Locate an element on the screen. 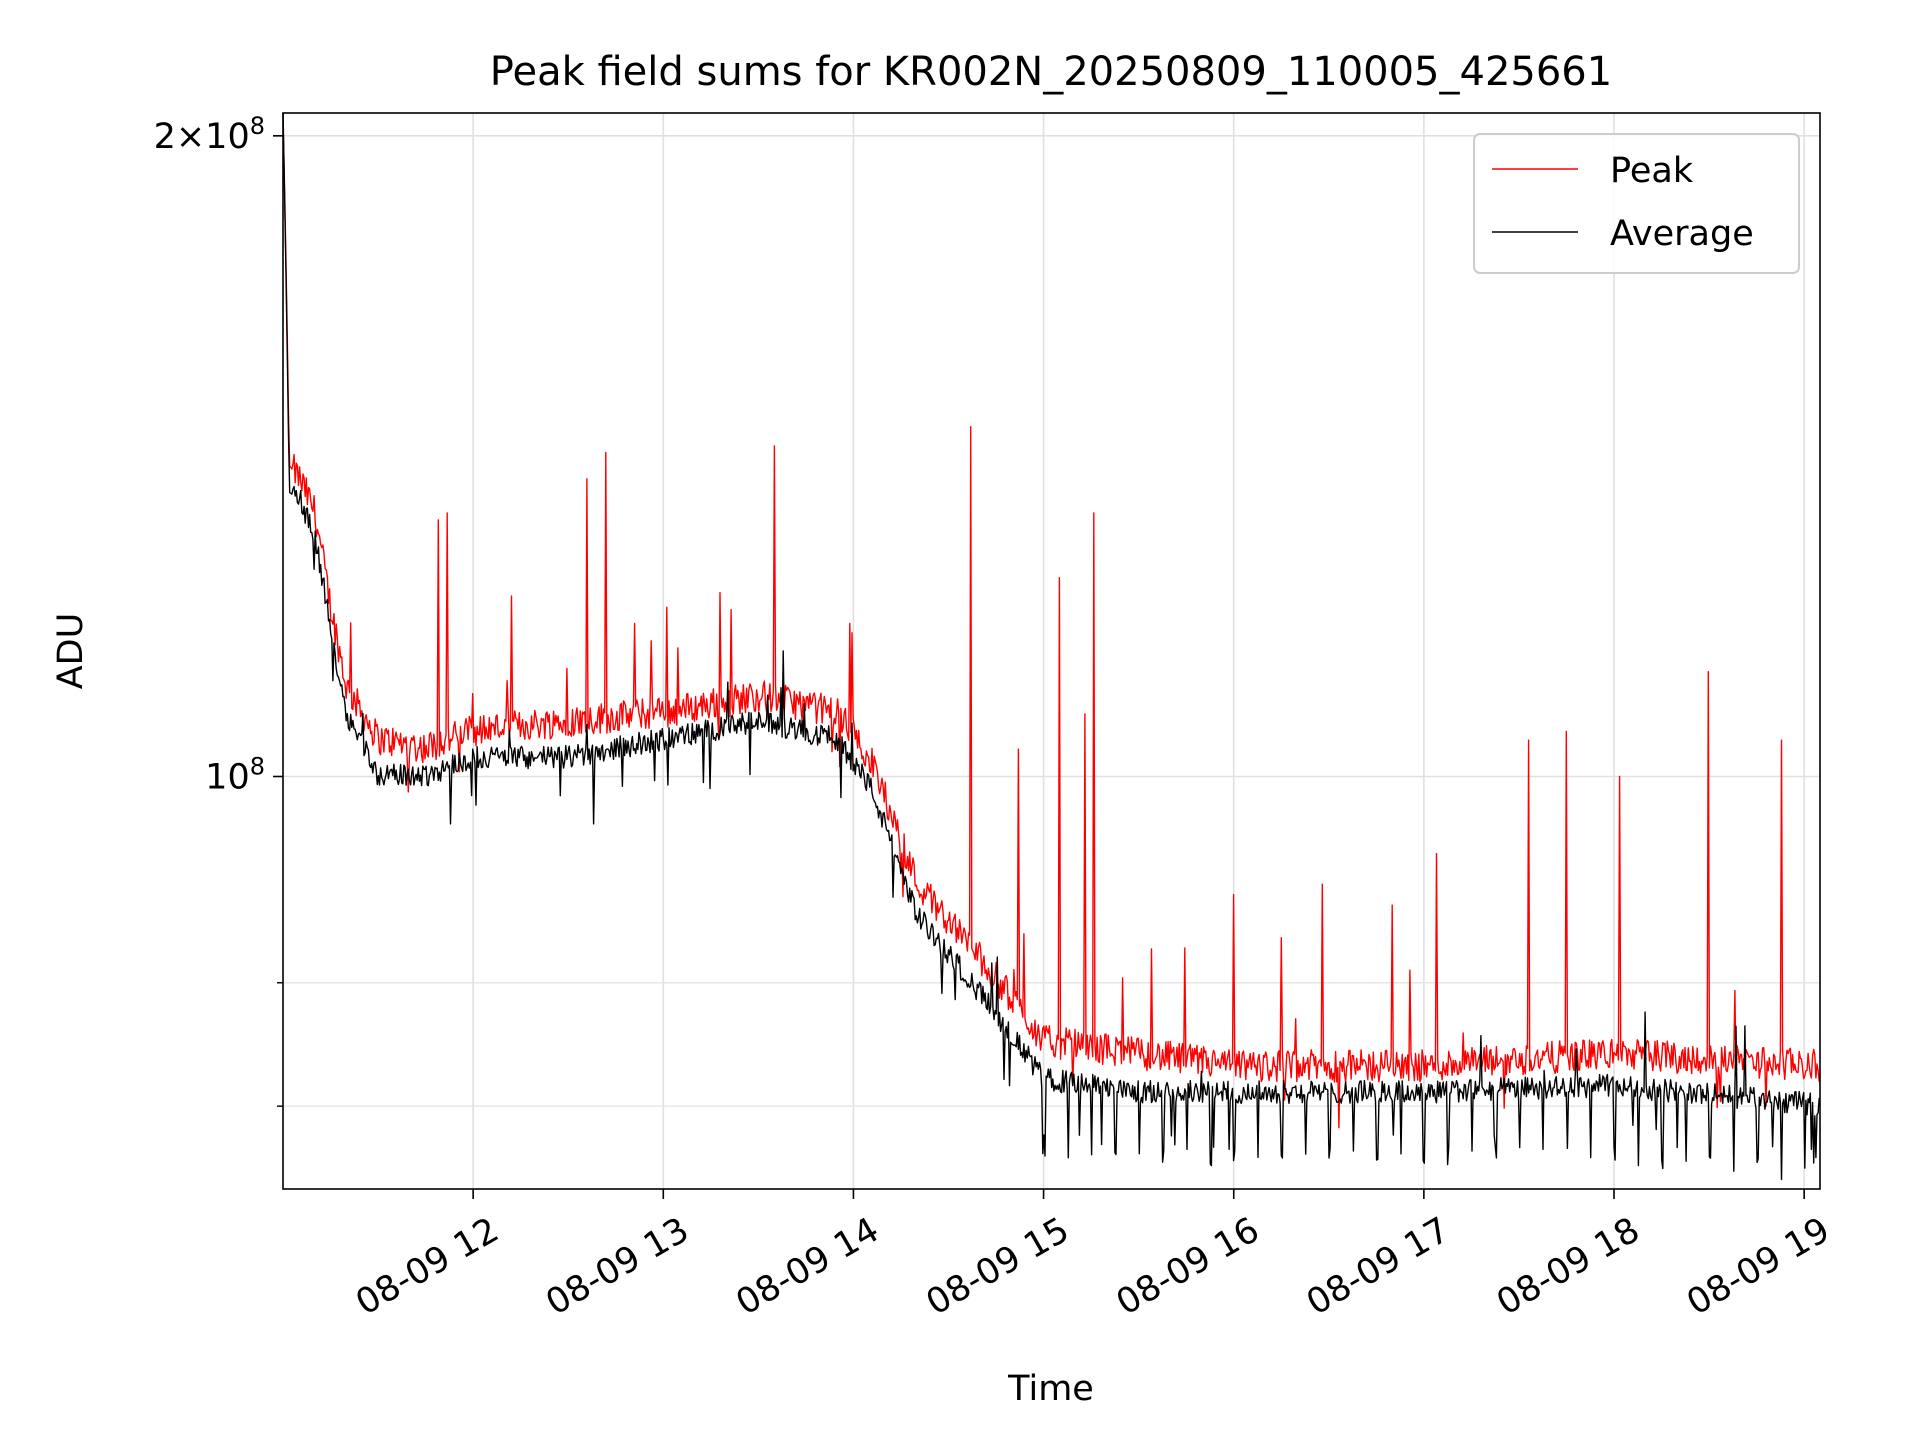  legend-average-label: Average is located at coordinates (1682, 234).